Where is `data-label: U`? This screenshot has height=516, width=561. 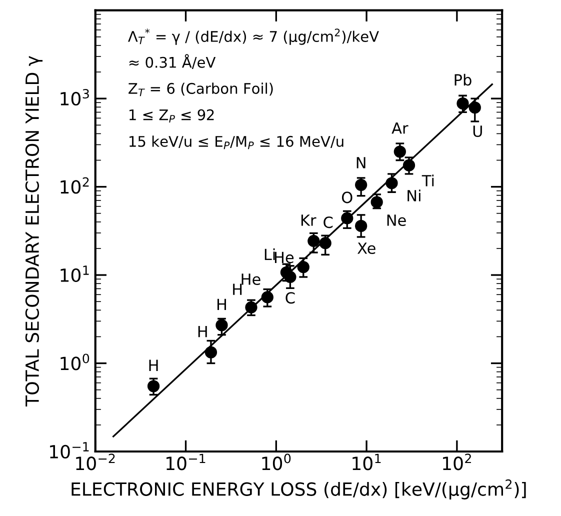 data-label: U is located at coordinates (477, 132).